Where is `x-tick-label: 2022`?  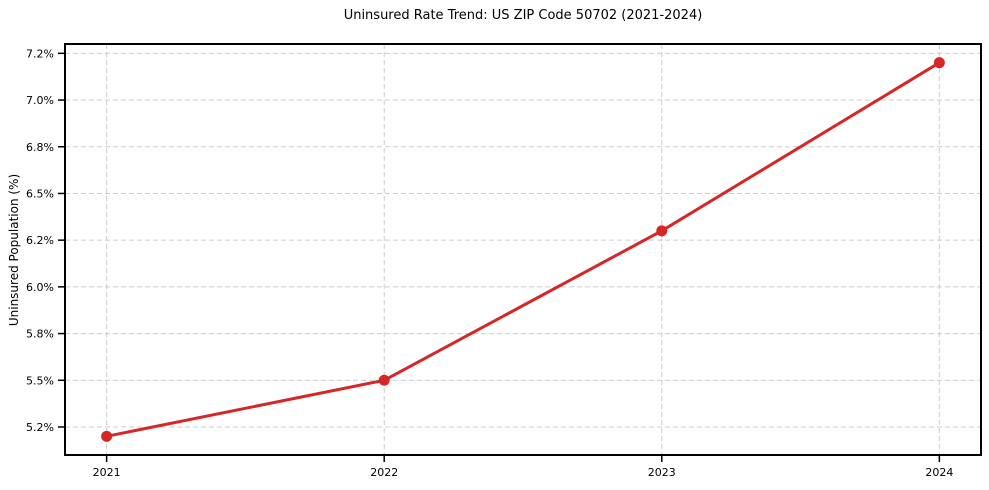
x-tick-label: 2022 is located at coordinates (384, 472).